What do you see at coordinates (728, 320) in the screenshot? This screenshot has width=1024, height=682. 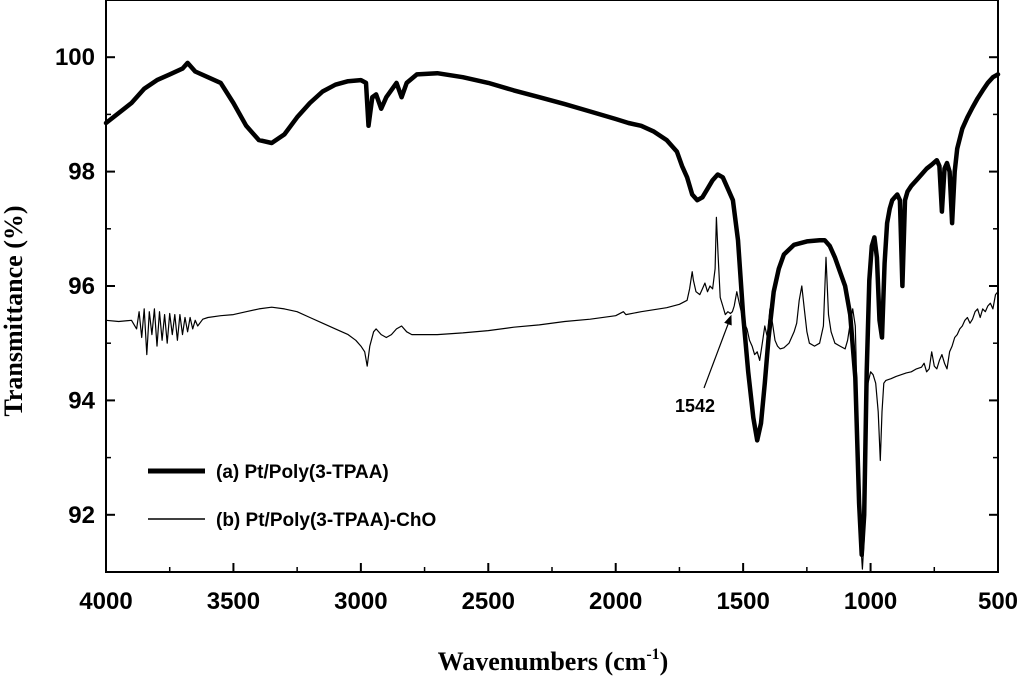 I see `annotation-arrowhead` at bounding box center [728, 320].